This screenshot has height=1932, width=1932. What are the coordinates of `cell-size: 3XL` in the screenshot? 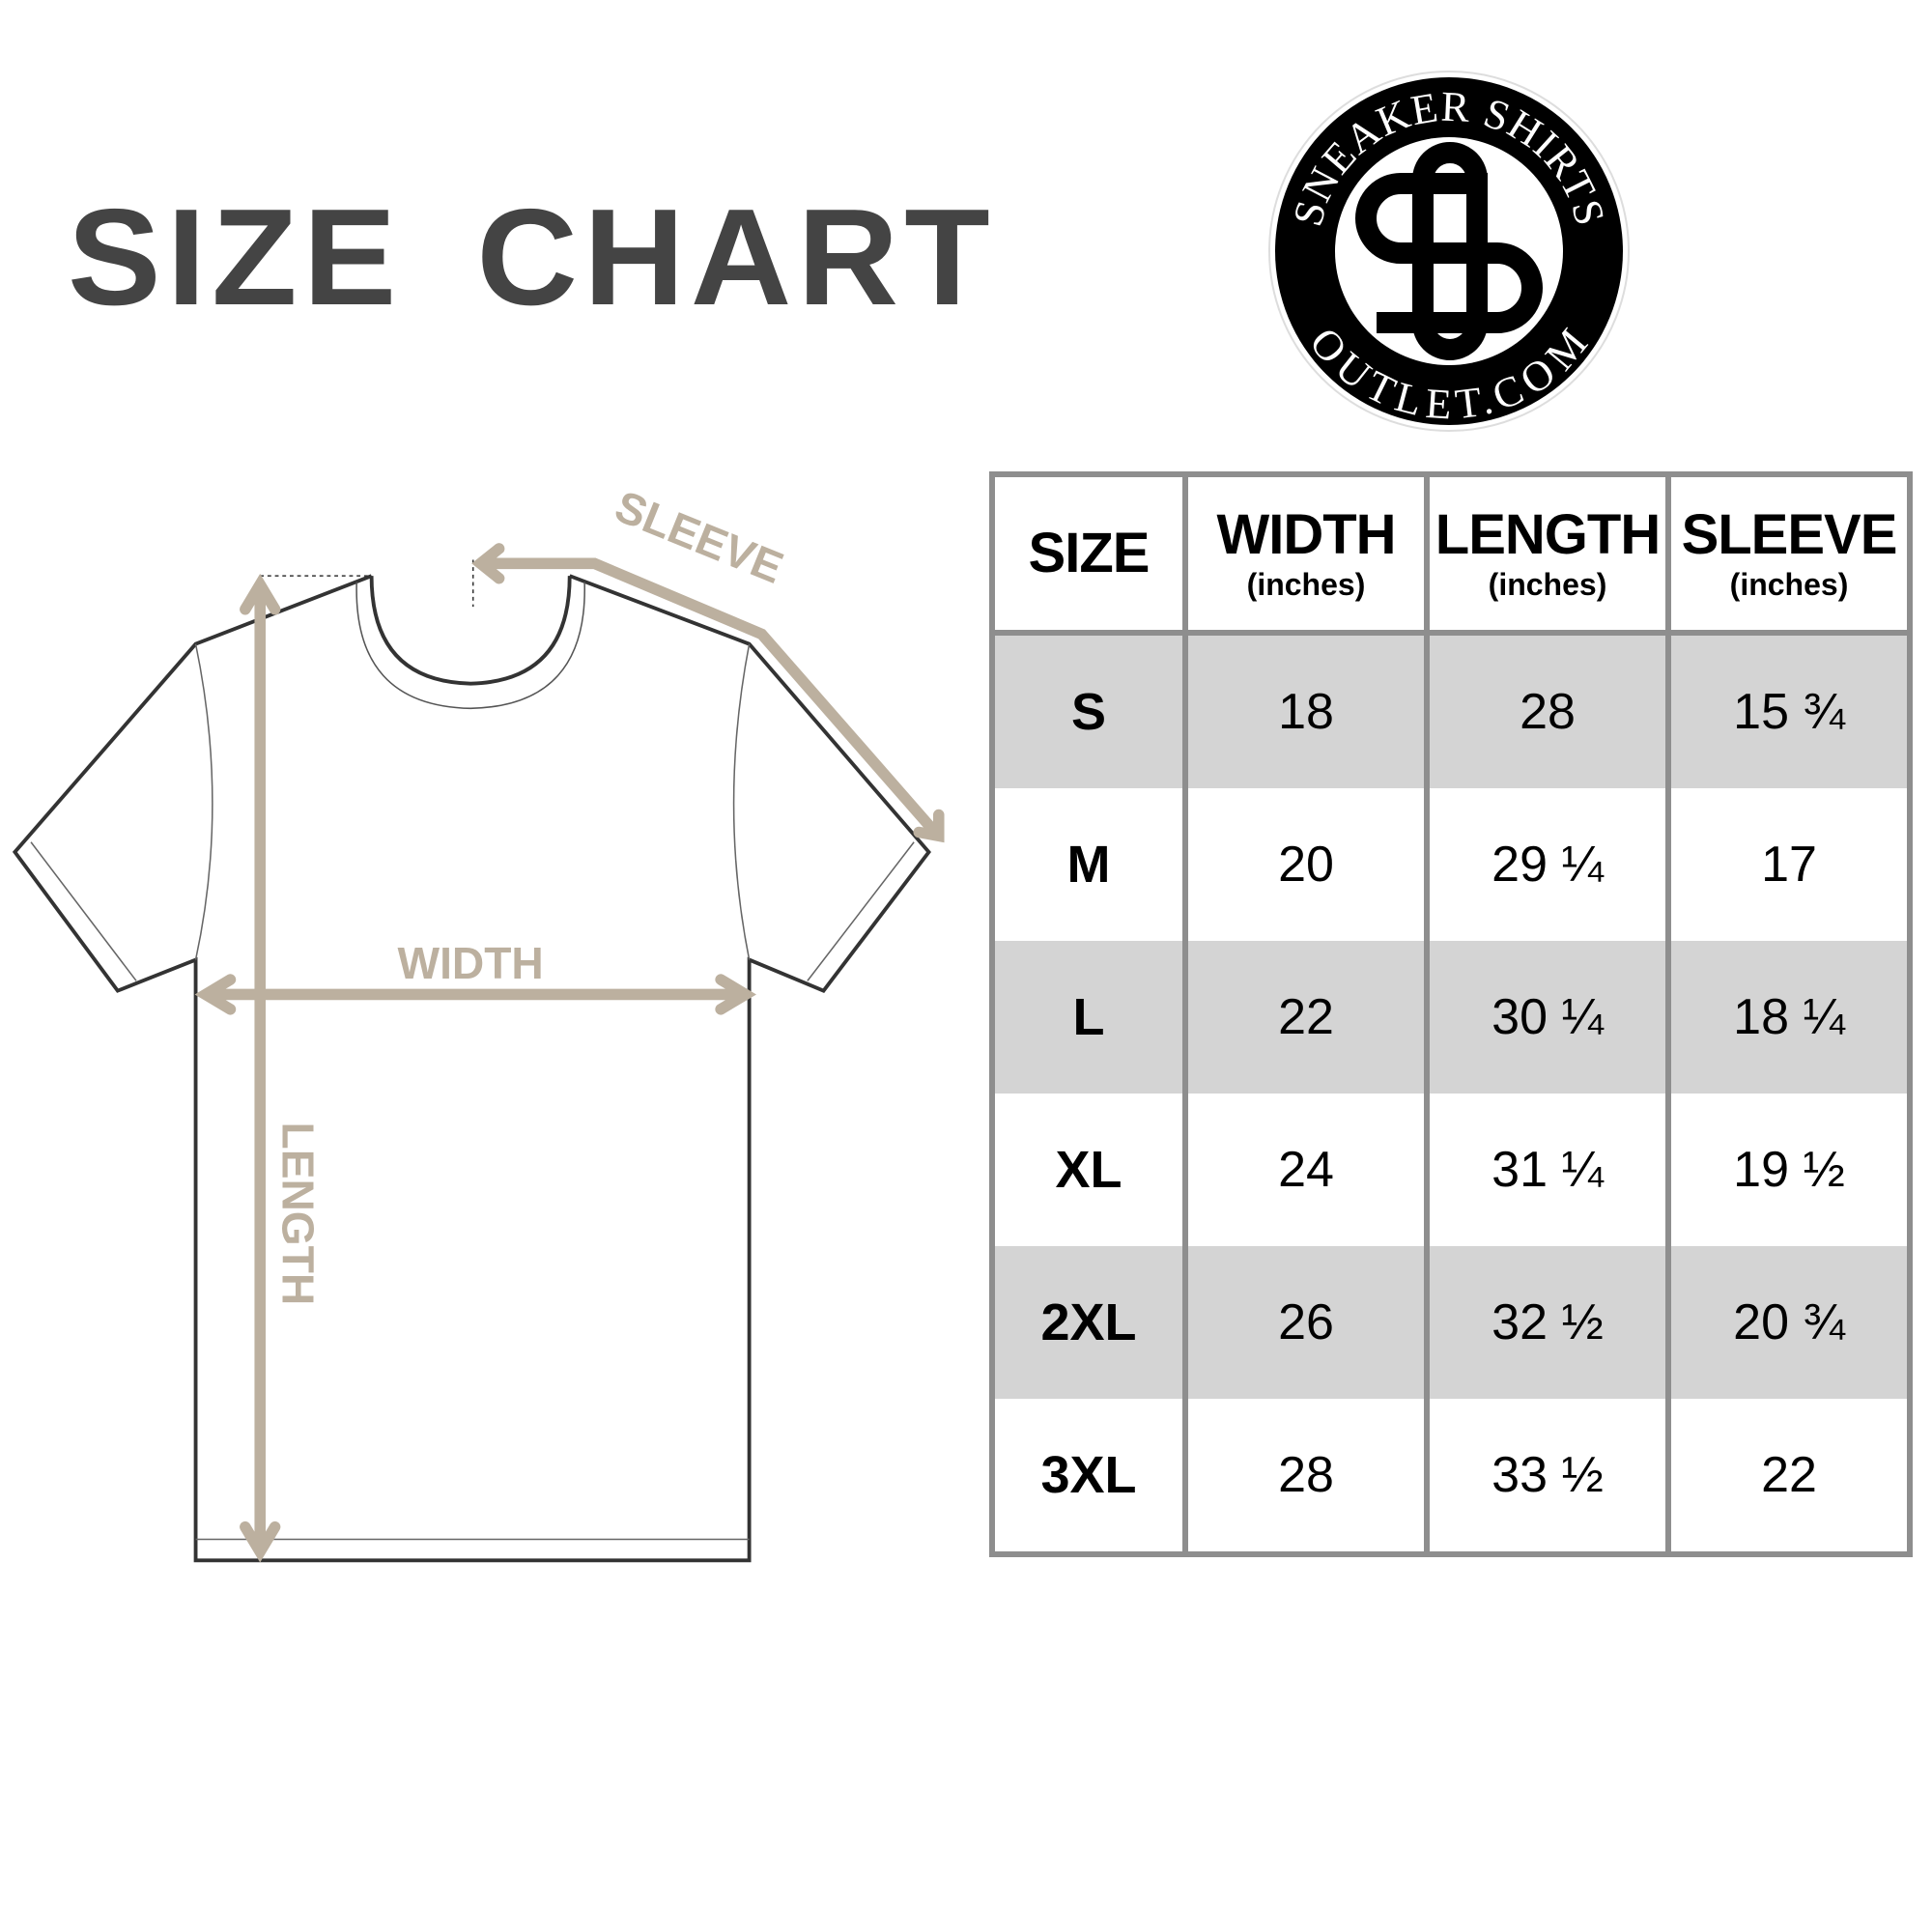 It's located at (1088, 1476).